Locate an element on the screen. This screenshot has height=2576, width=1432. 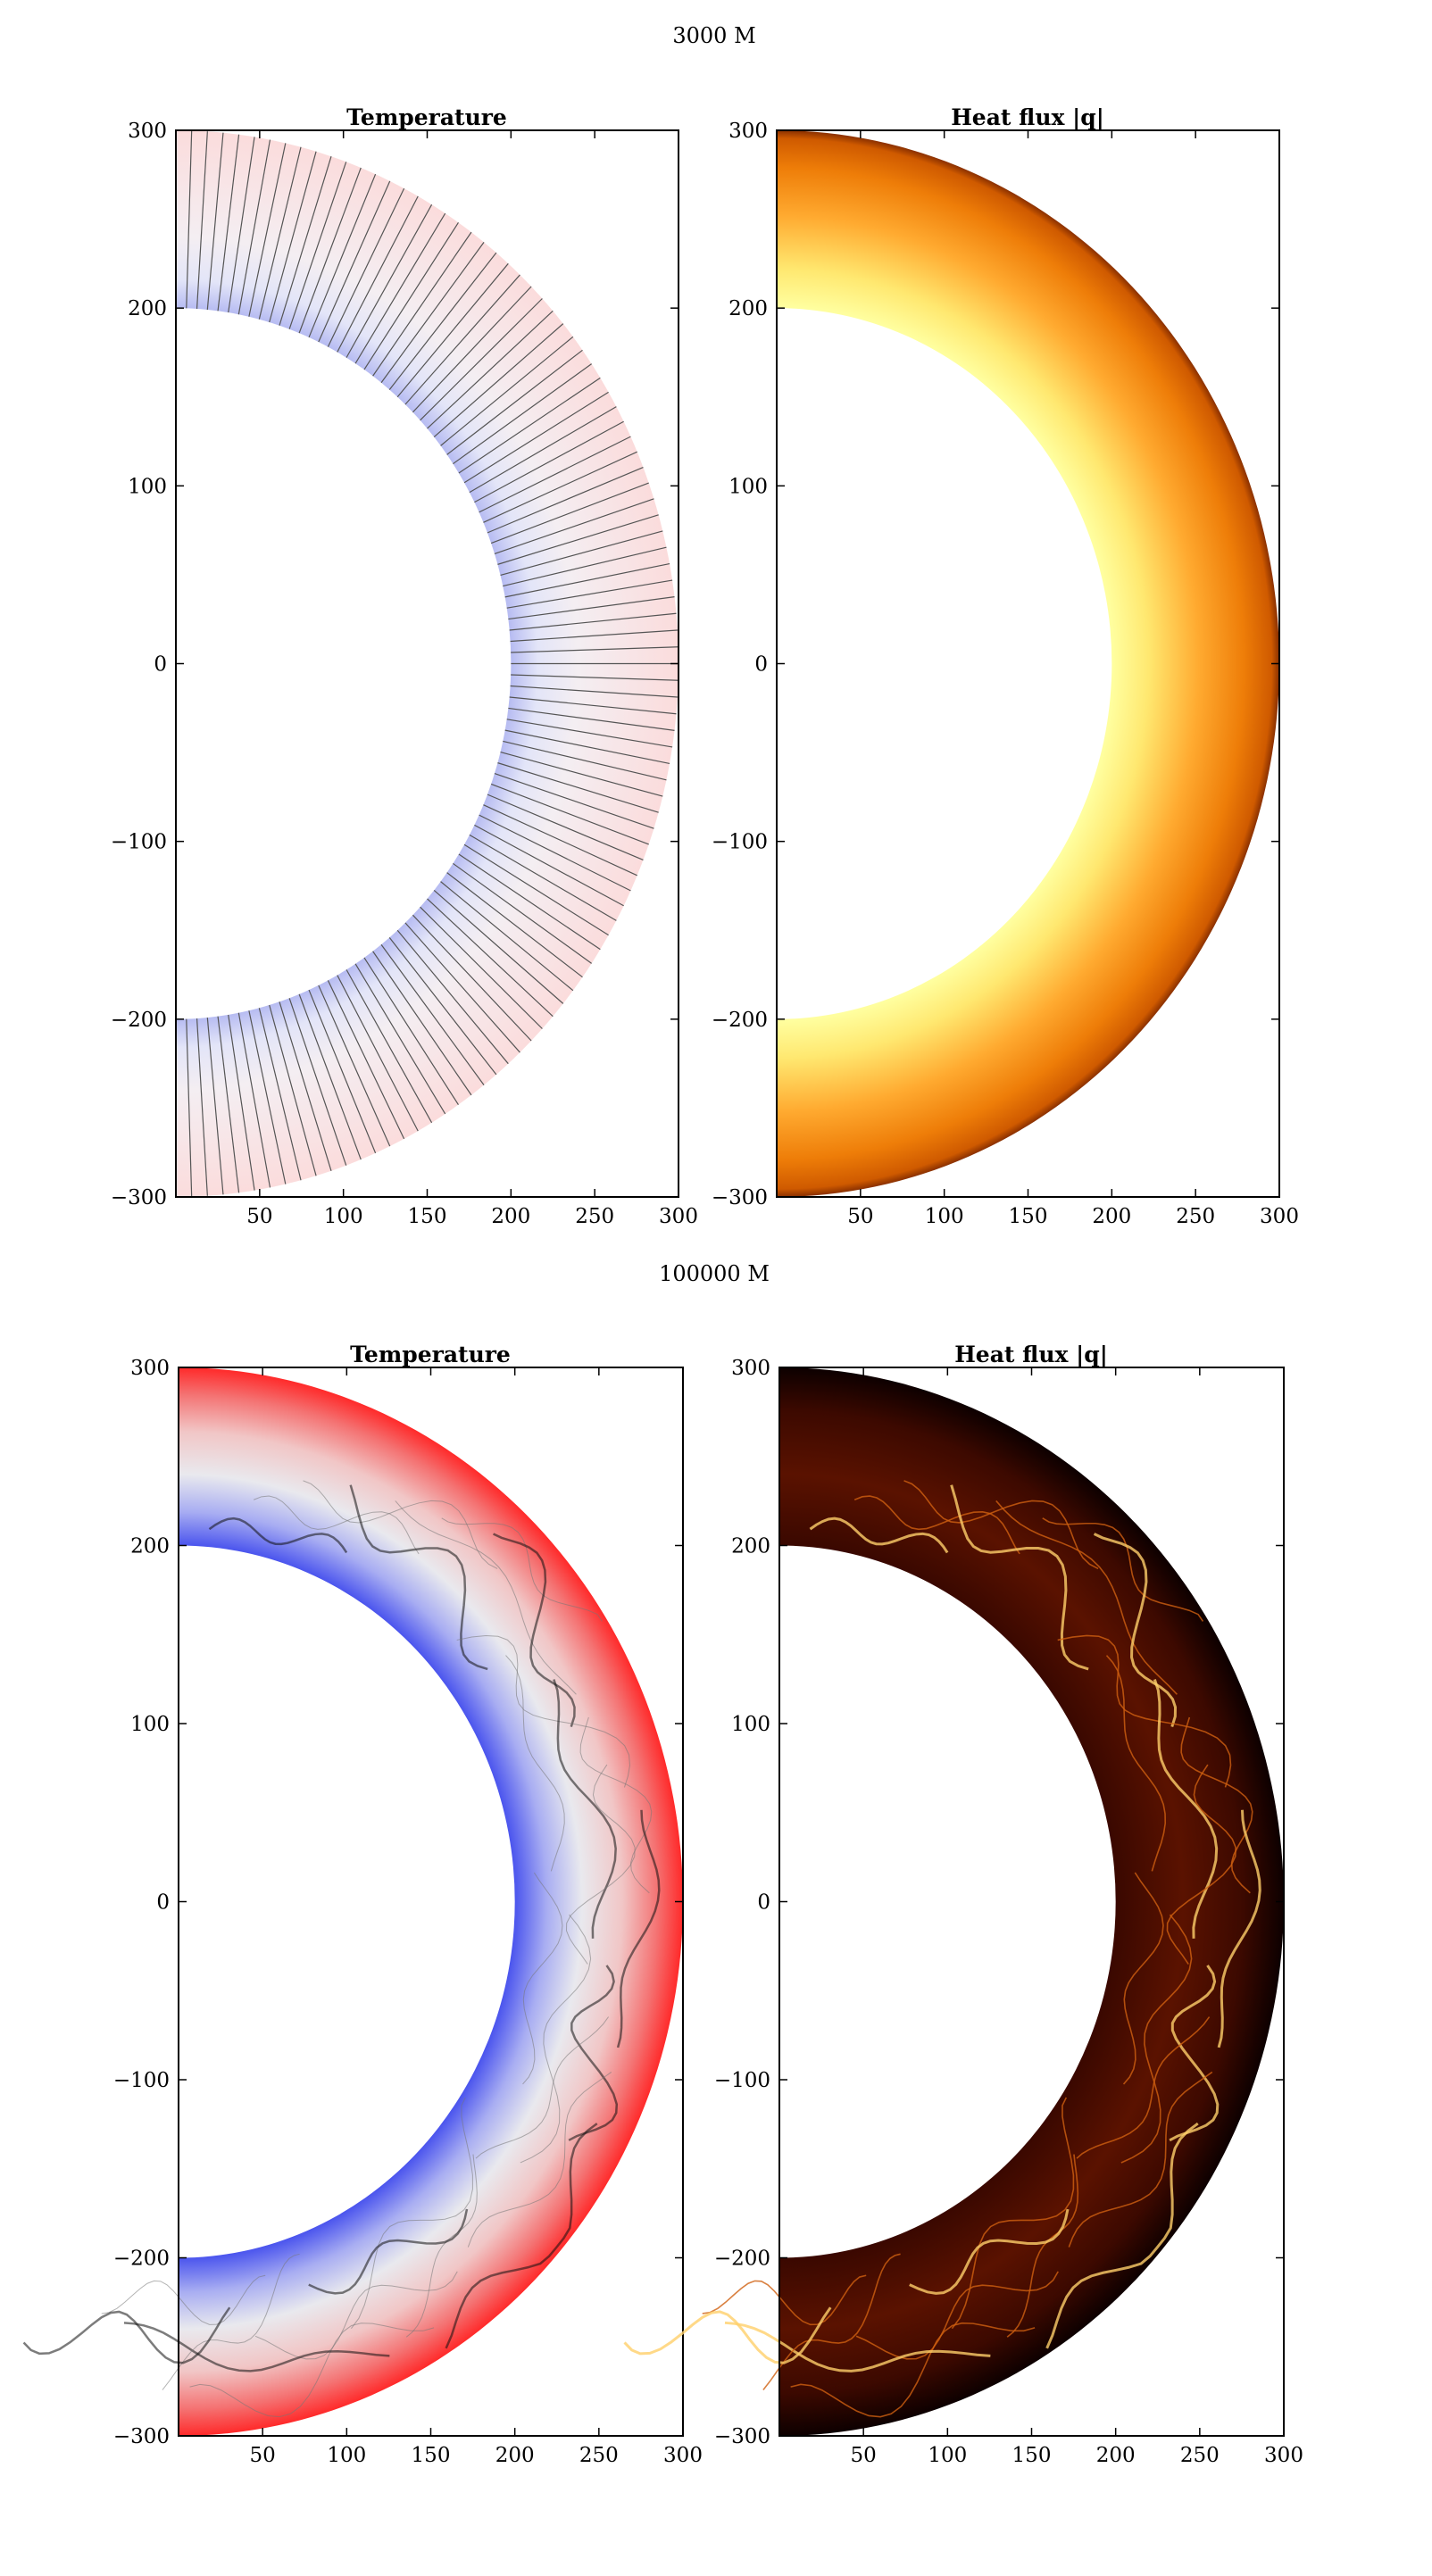
x-tick-label: 50 is located at coordinates (860, 1216).